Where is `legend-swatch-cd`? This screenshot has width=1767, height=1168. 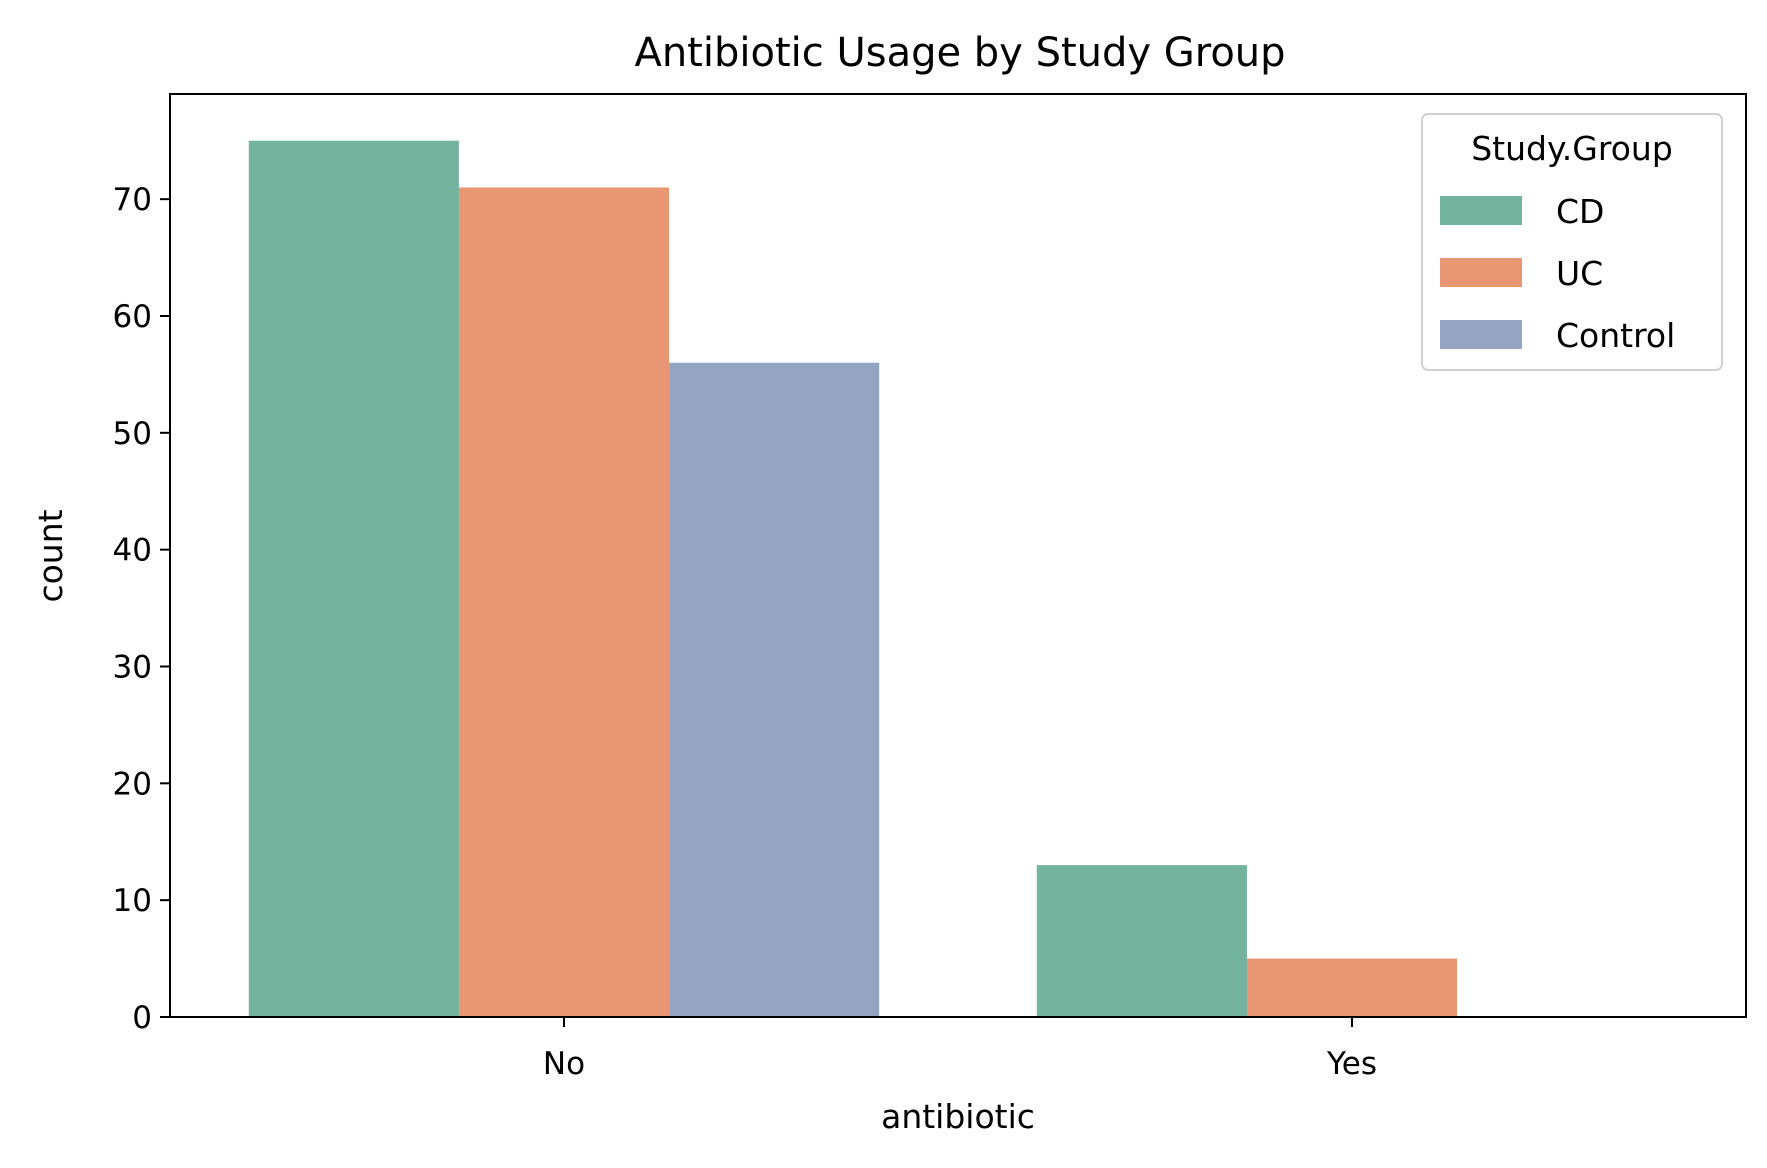 legend-swatch-cd is located at coordinates (1481, 210).